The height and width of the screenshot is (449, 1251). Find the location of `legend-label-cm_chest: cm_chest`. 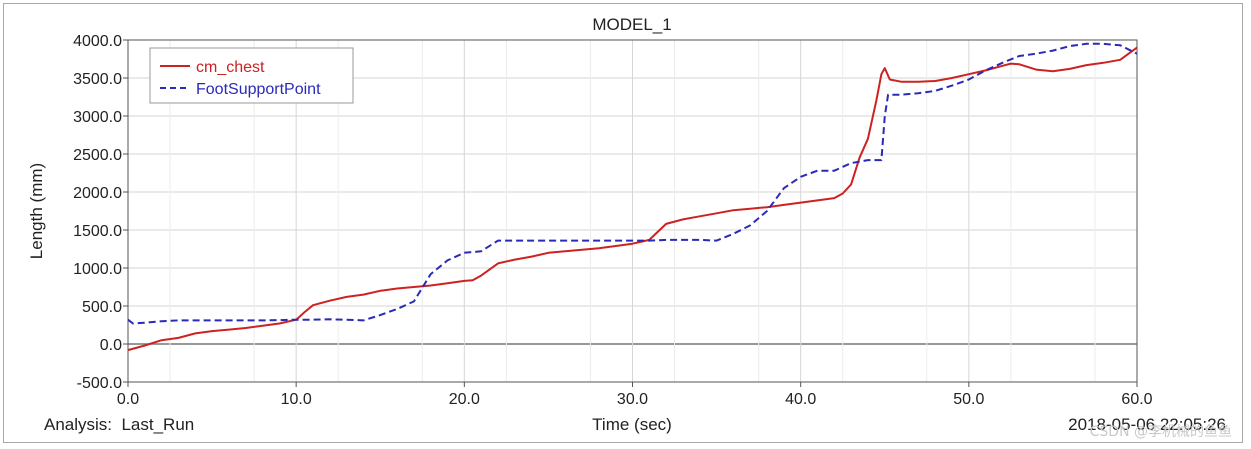

legend-label-cm_chest: cm_chest is located at coordinates (230, 67).